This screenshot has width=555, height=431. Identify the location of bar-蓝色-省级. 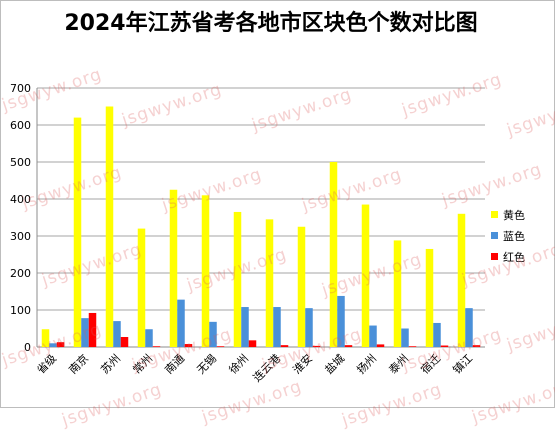
(53, 345).